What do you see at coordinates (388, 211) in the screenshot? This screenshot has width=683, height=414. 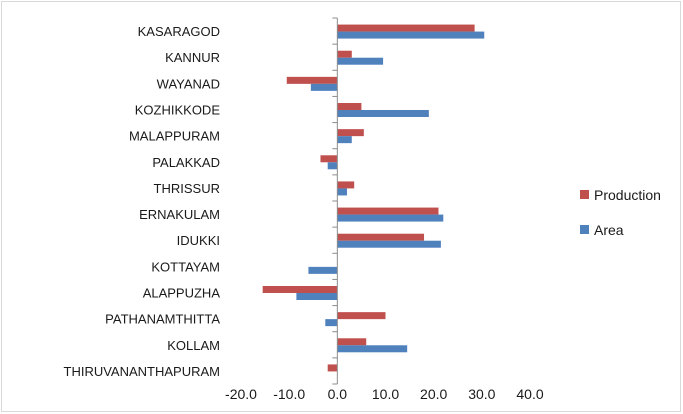 I see `bar-production-ernakulam` at bounding box center [388, 211].